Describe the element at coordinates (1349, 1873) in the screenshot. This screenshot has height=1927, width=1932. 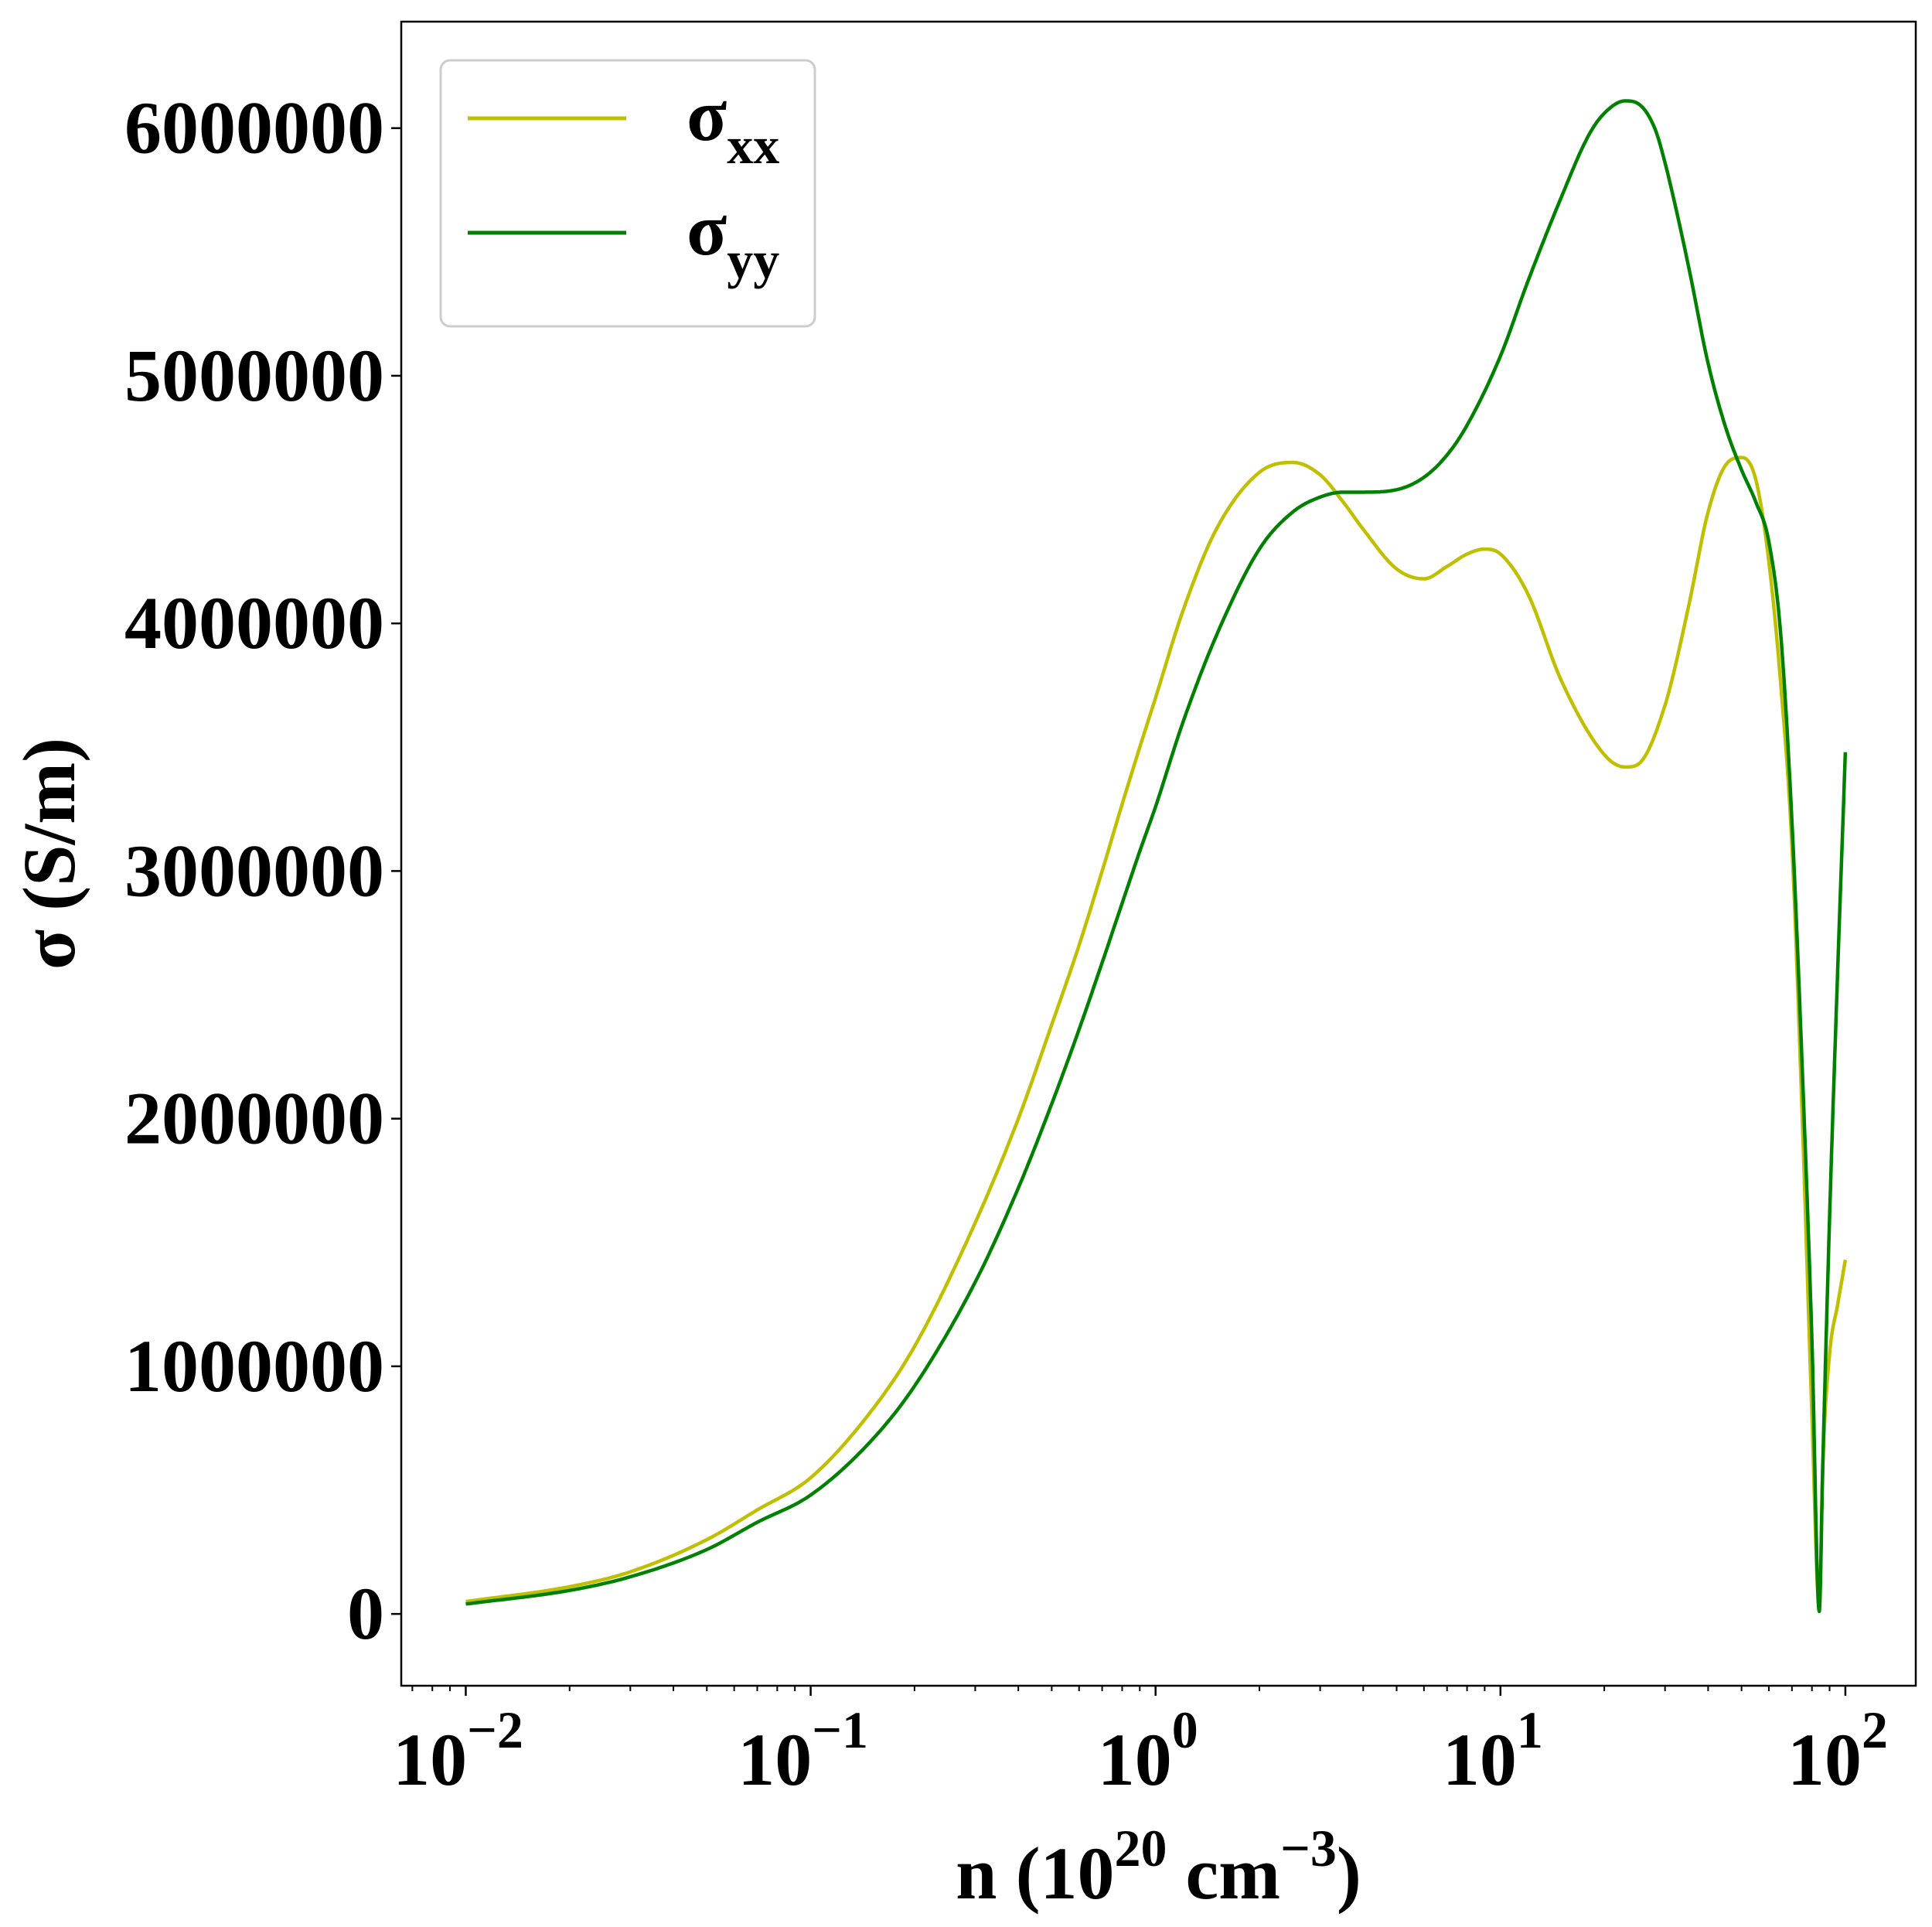
I see `x-axis-label-end: )` at that location.